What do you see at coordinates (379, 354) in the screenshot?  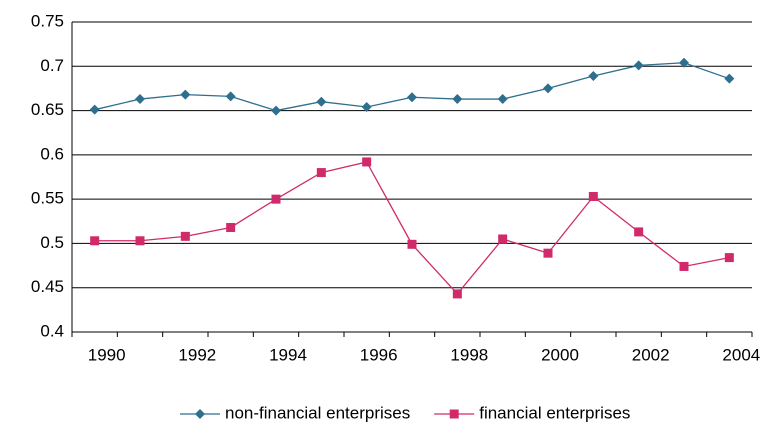 I see `x-tick-label: 1996` at bounding box center [379, 354].